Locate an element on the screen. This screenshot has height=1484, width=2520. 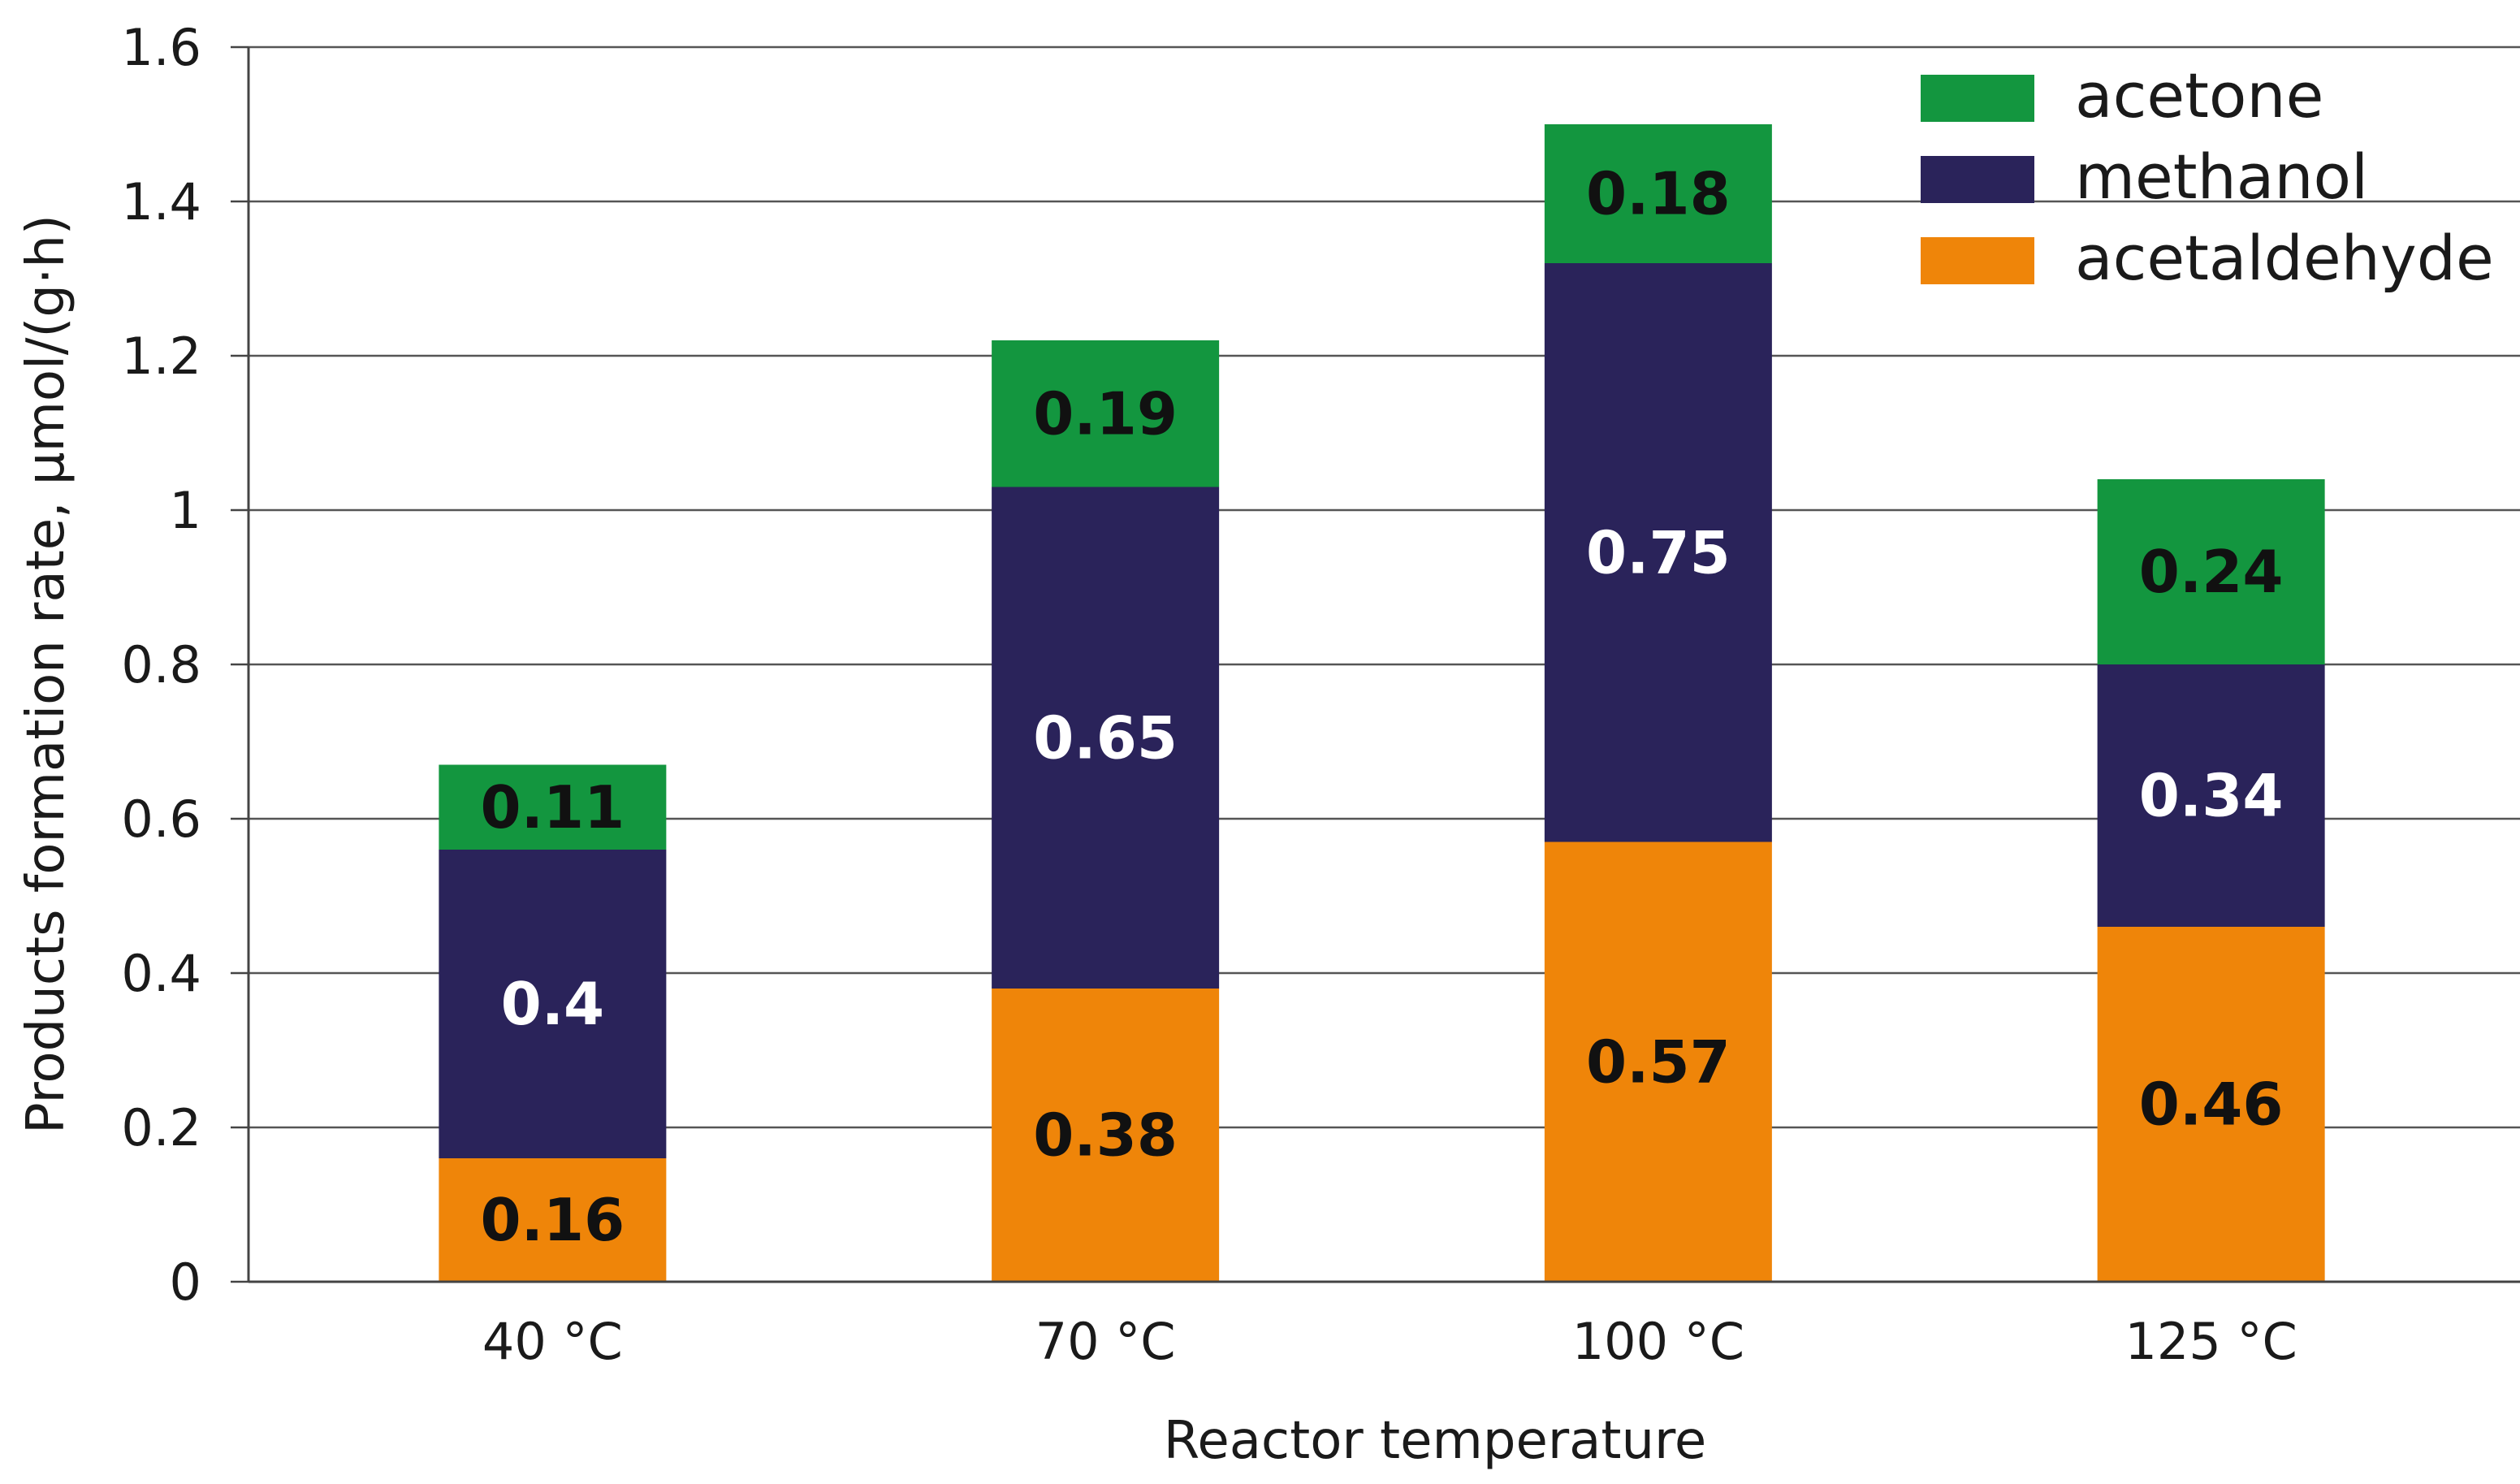
y-tick-label: 0.2 is located at coordinates (161, 1127).